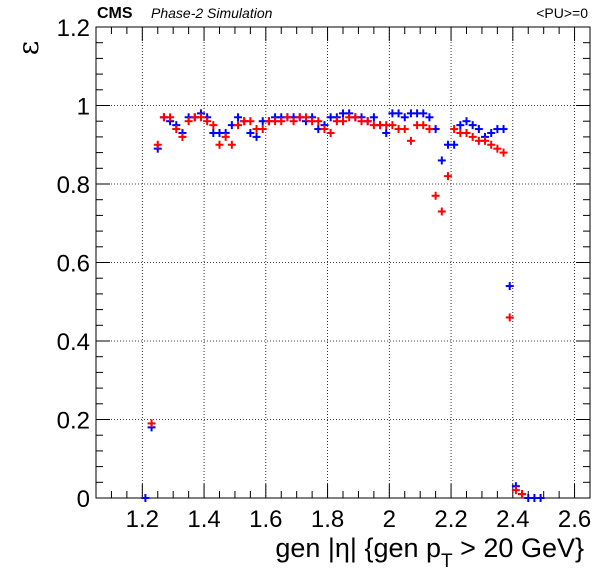 The height and width of the screenshot is (573, 598). What do you see at coordinates (389, 519) in the screenshot?
I see `x-tick-label: 2` at bounding box center [389, 519].